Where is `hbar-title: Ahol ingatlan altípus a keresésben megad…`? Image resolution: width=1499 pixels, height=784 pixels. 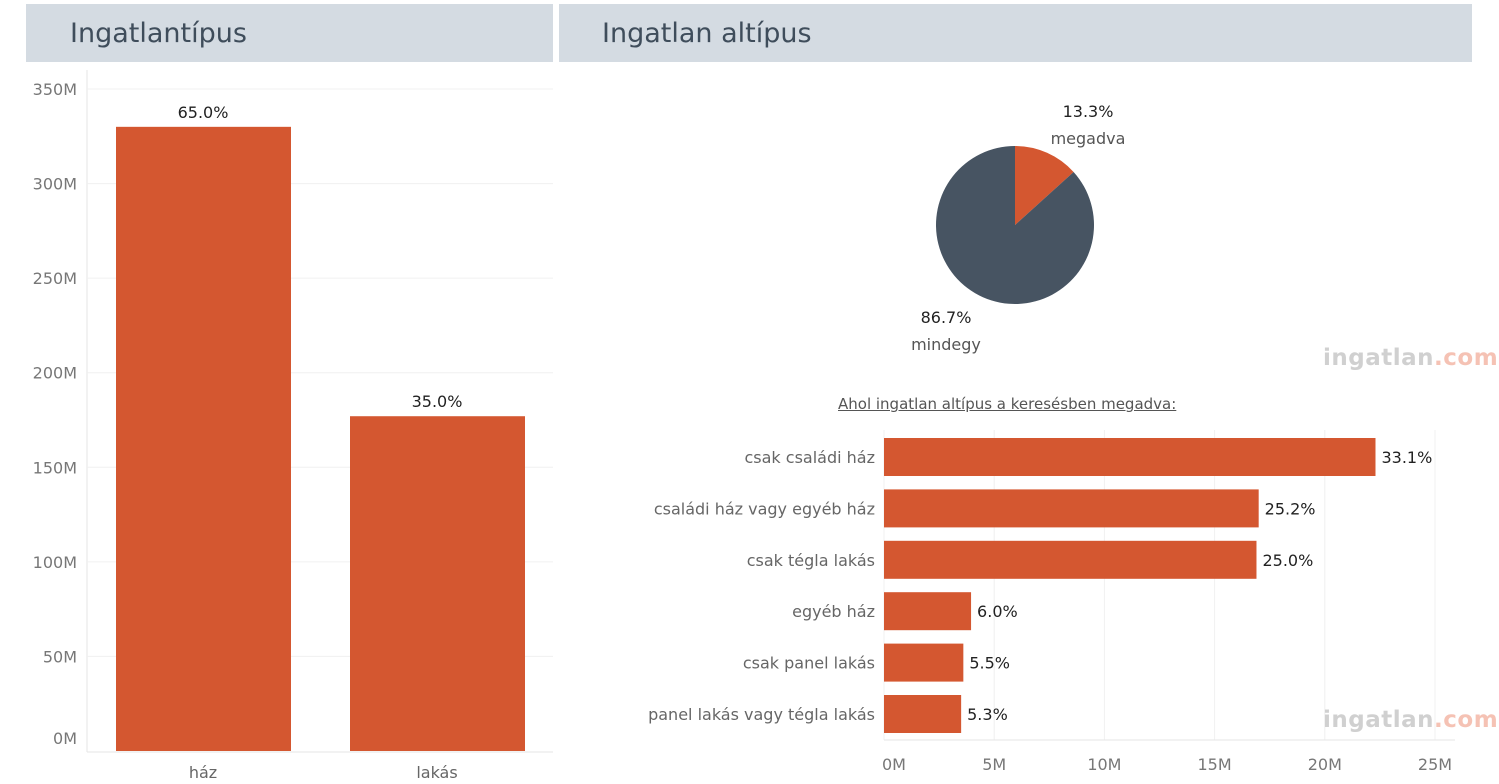 hbar-title: Ahol ingatlan altípus a keresésben megad… is located at coordinates (1007, 404).